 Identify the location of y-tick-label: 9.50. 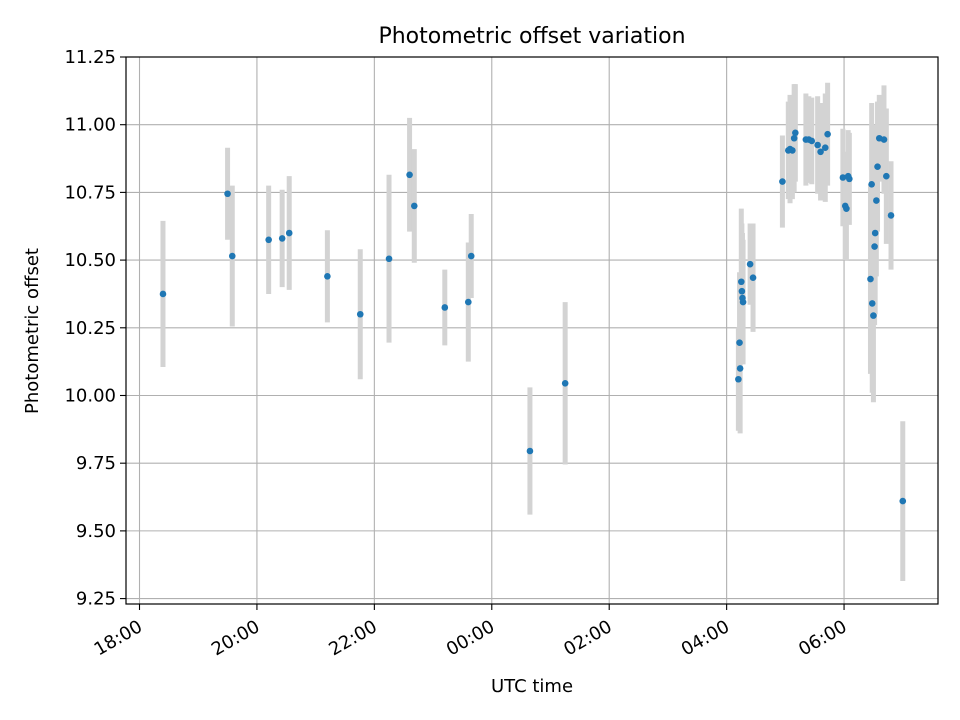
(96, 531).